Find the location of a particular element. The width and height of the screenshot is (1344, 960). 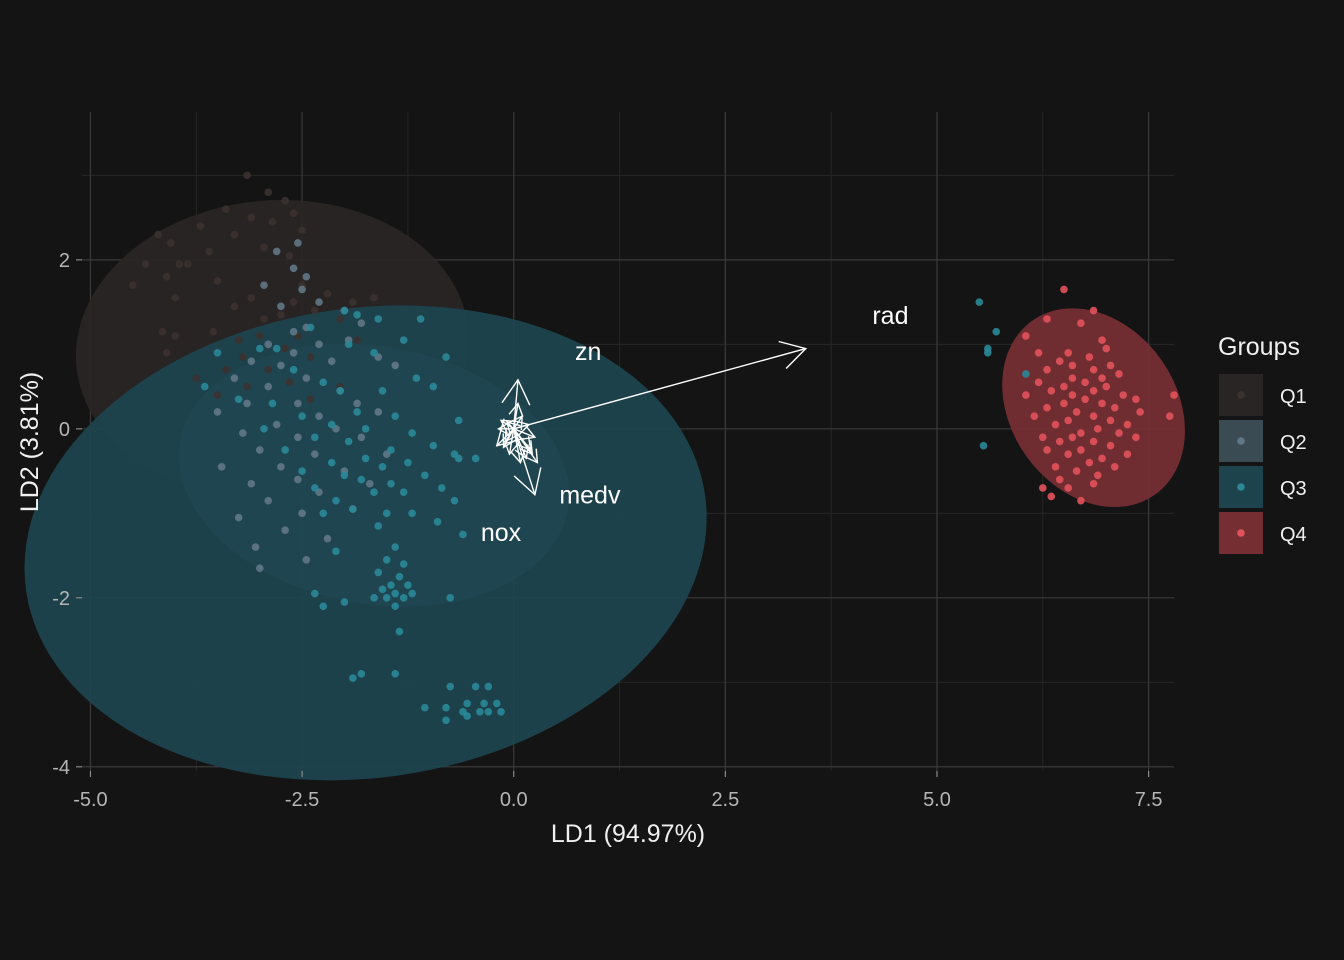

legend-label-q4: Q4 is located at coordinates (1293, 535).